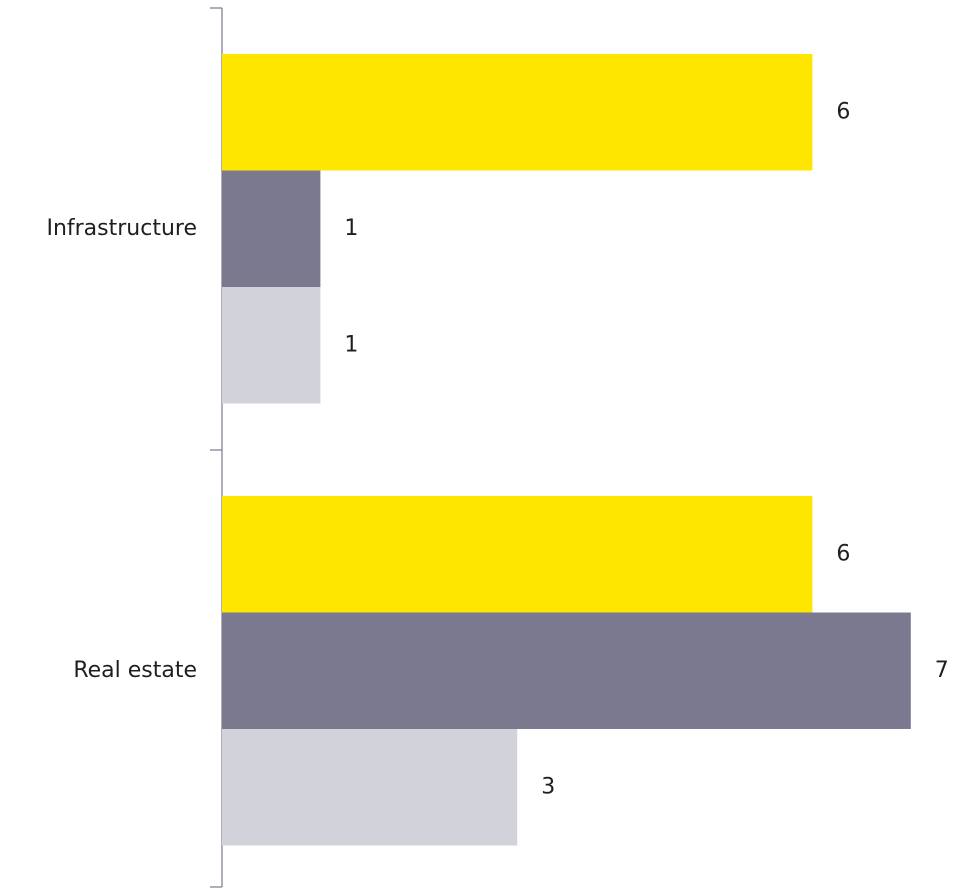 Image resolution: width=977 pixels, height=894 pixels. Describe the element at coordinates (548, 786) in the screenshot. I see `data-label: 3` at that location.